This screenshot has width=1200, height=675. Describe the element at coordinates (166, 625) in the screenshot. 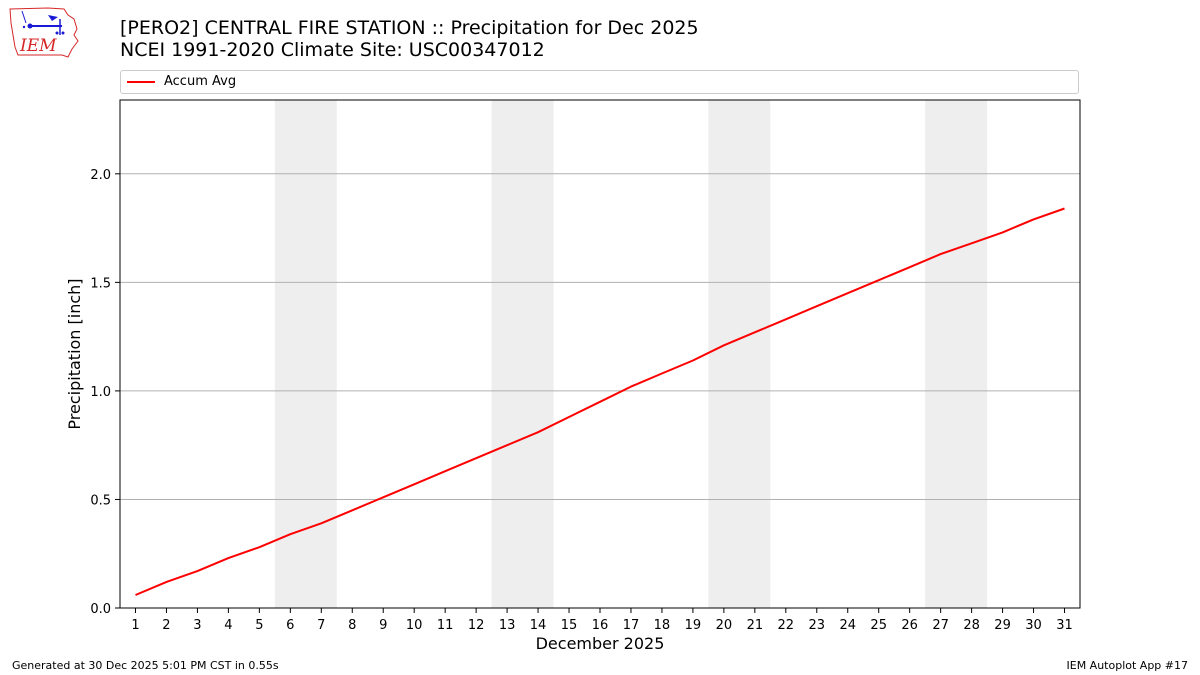

I see `x-tick-label-2: 2` at that location.